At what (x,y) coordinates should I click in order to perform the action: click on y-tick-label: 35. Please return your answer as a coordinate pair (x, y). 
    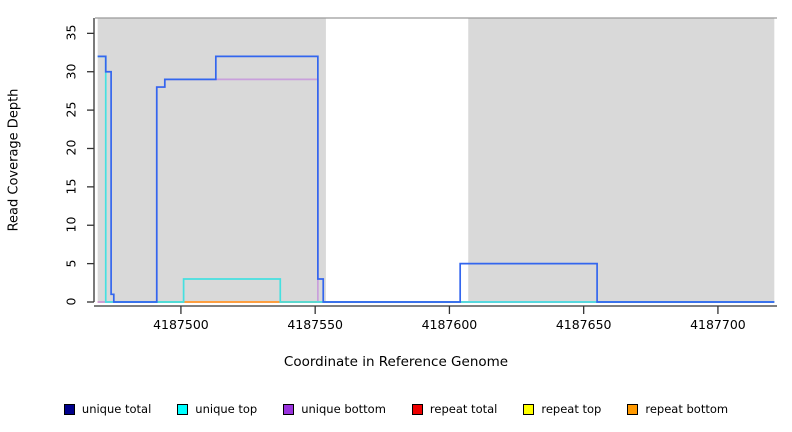
    Looking at the image, I should click on (71, 32).